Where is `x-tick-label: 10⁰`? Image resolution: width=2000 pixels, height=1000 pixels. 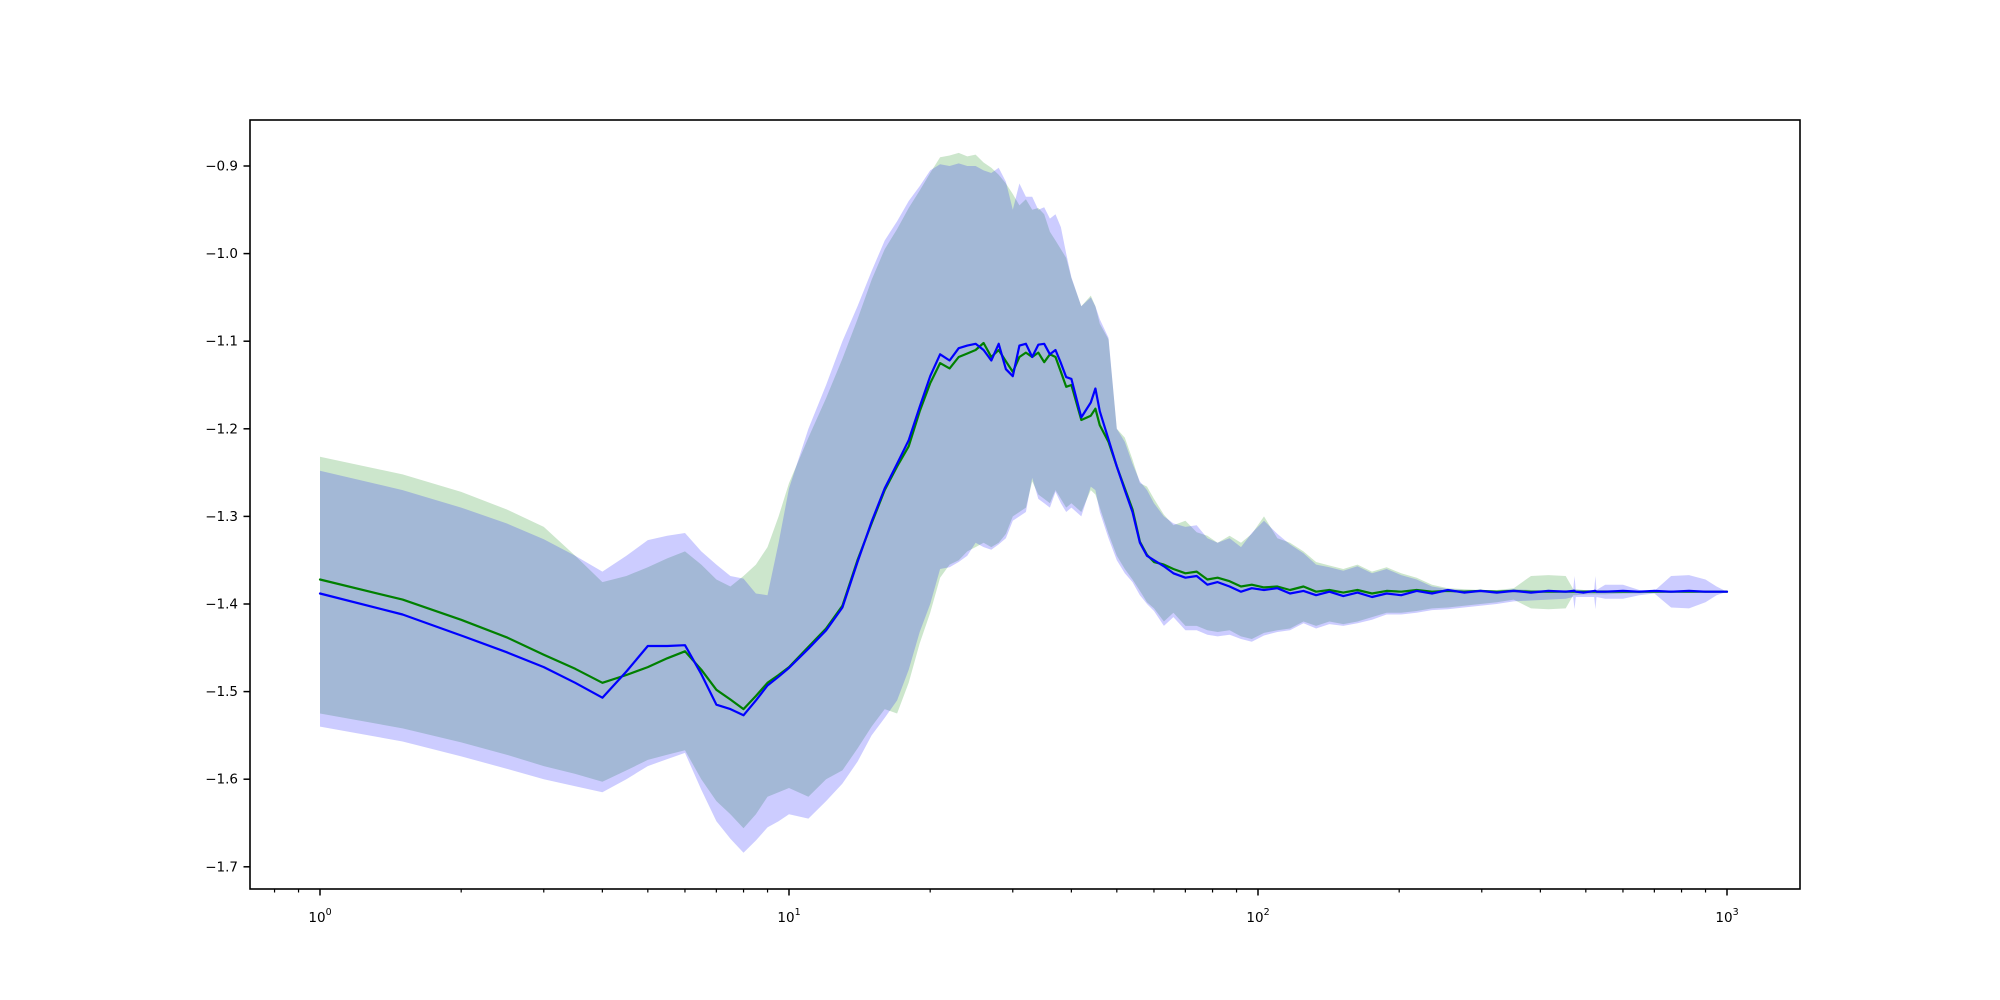
x-tick-label: 10⁰ is located at coordinates (319, 916).